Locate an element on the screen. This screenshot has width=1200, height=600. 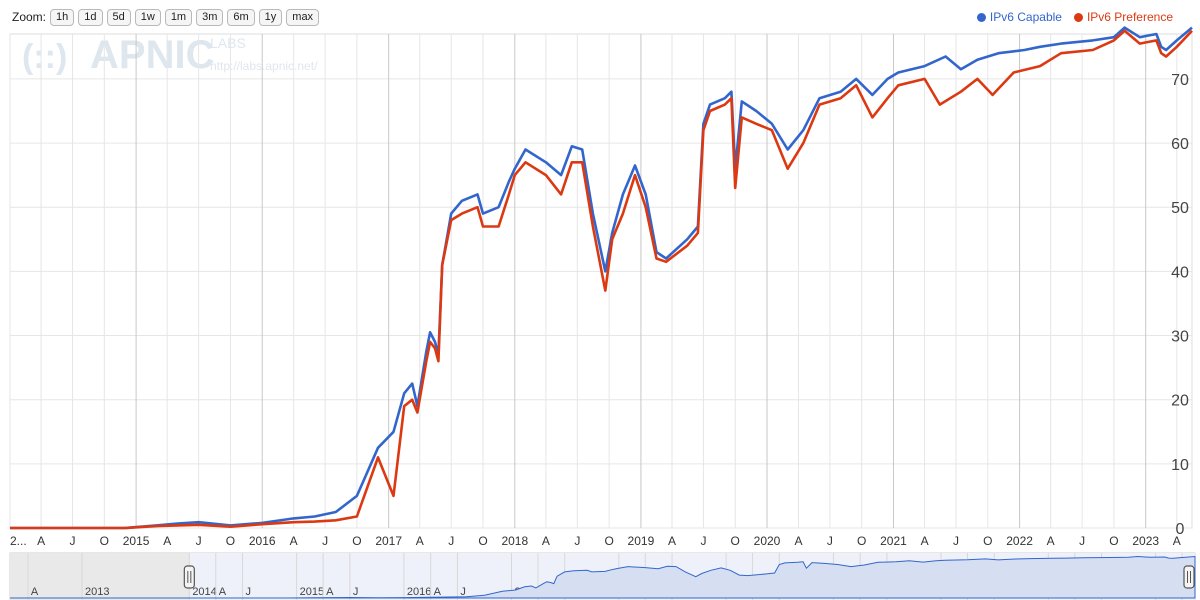
zoom-button-group: 1h 1d 5d 1w 1m 3m 6m 1y max is located at coordinates (185, 17).